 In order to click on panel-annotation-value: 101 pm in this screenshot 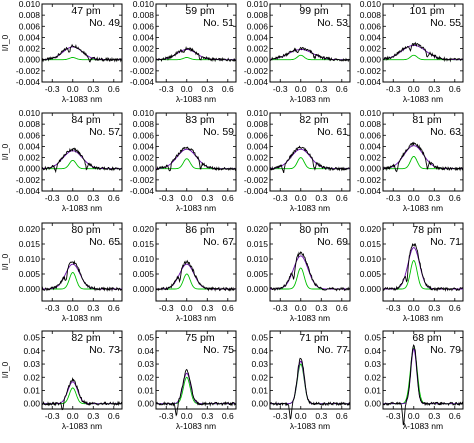, I will do `click(426, 11)`.